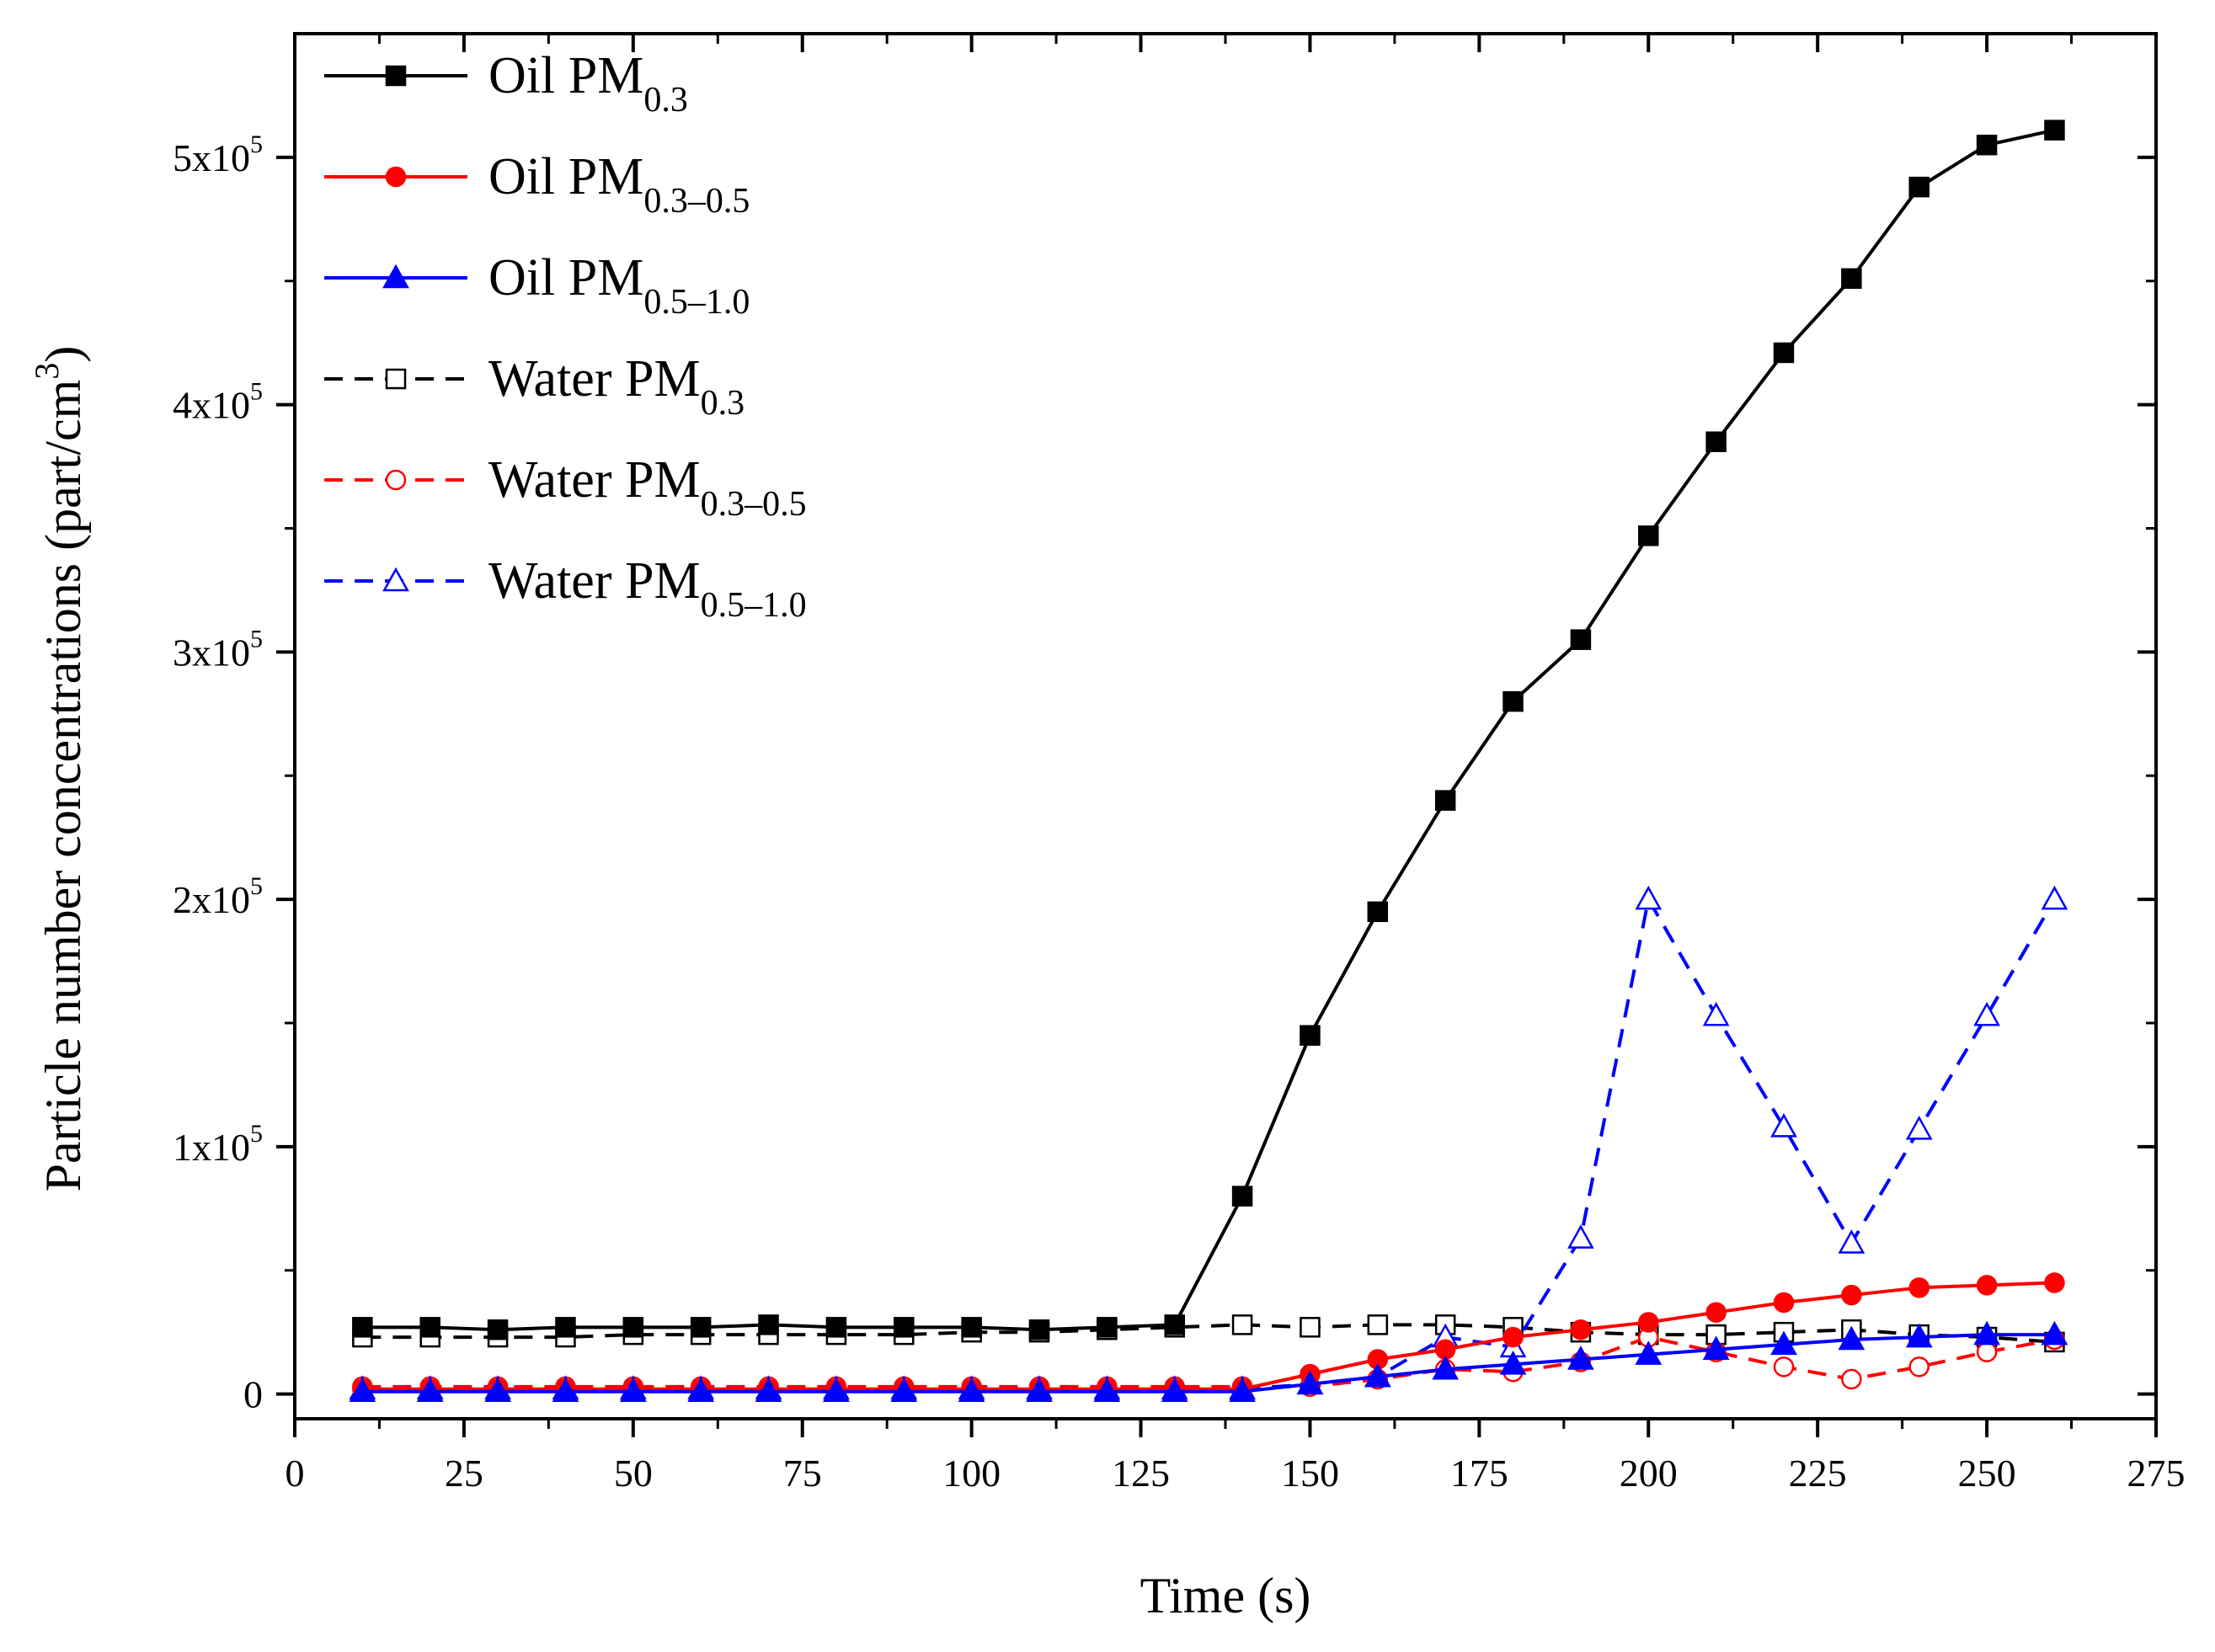 The image size is (2215, 1652). Describe the element at coordinates (1479, 1473) in the screenshot. I see `x-tick-label: 175` at that location.